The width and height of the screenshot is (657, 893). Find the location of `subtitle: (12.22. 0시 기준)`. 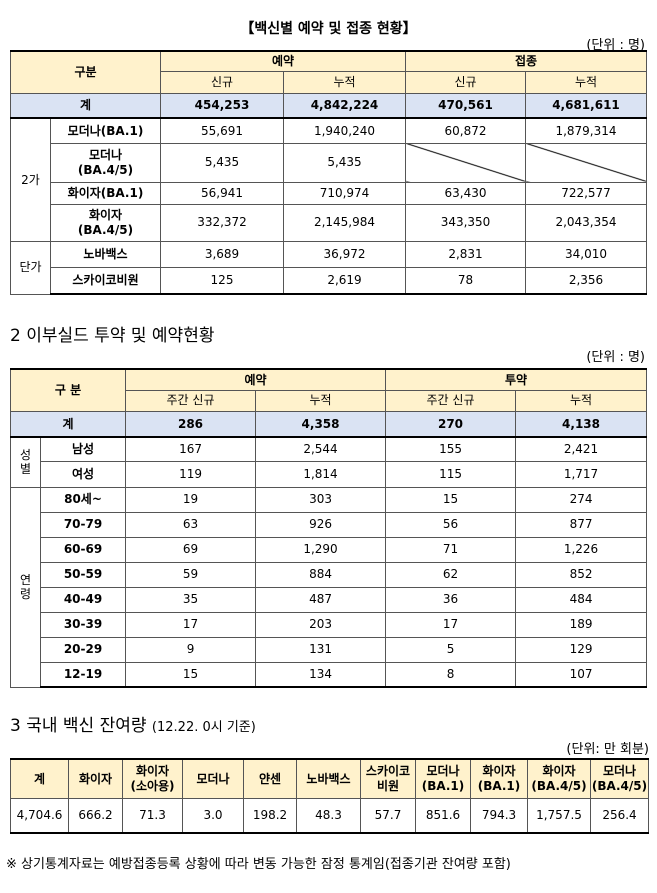

subtitle: (12.22. 0시 기준) is located at coordinates (203, 727).